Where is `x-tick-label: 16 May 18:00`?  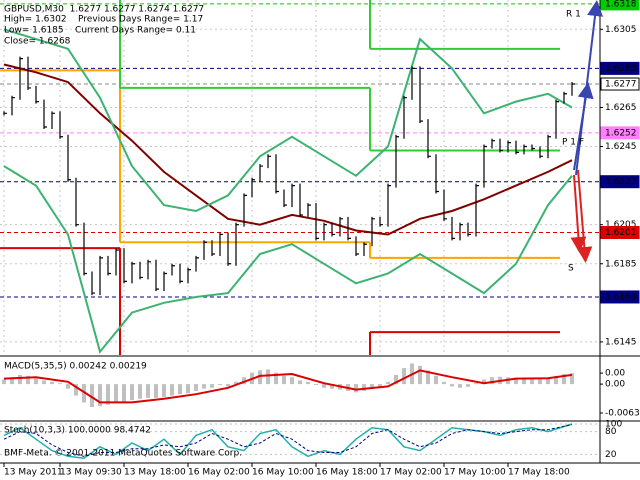
x-tick-label: 16 May 18:00 is located at coordinates (347, 473).